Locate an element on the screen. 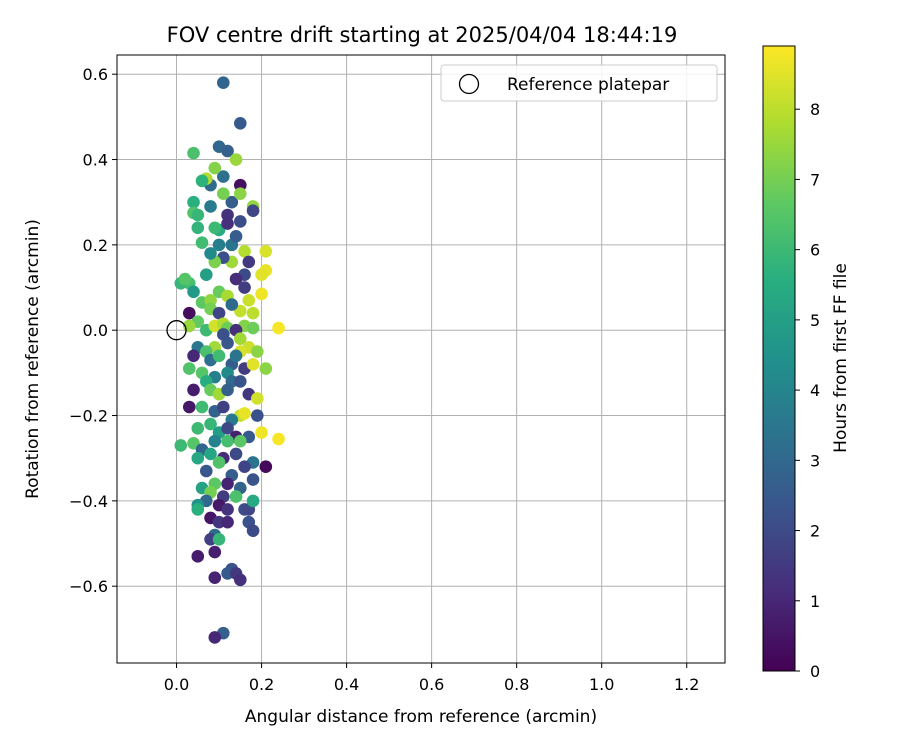 The width and height of the screenshot is (900, 750). data-points is located at coordinates (225, 360).